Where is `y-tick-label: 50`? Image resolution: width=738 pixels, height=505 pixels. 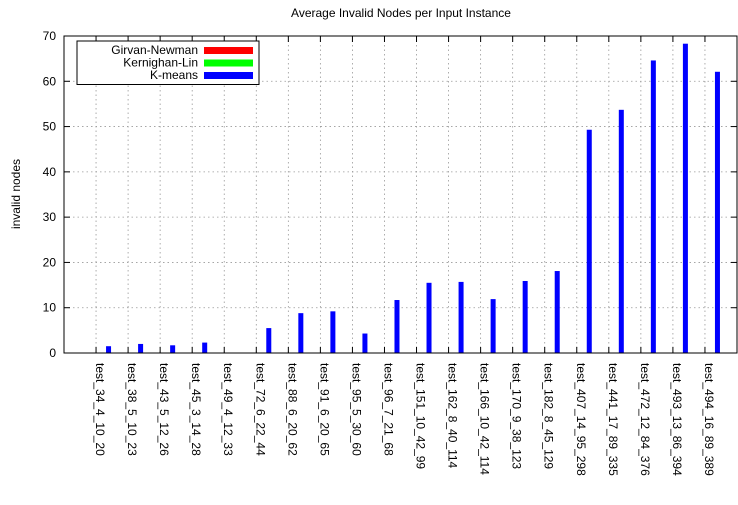
y-tick-label: 50 is located at coordinates (50, 127).